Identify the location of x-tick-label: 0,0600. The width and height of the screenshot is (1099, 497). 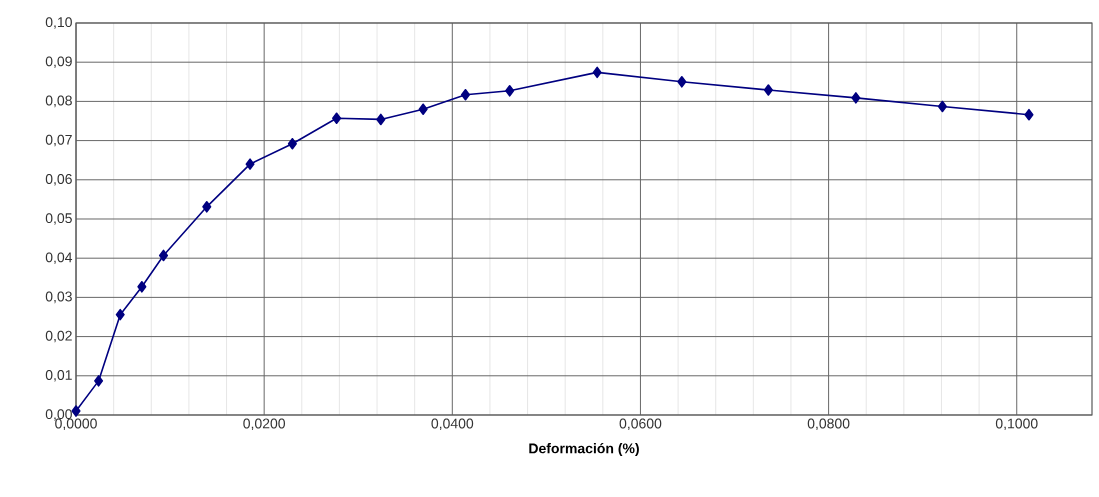
(640, 424).